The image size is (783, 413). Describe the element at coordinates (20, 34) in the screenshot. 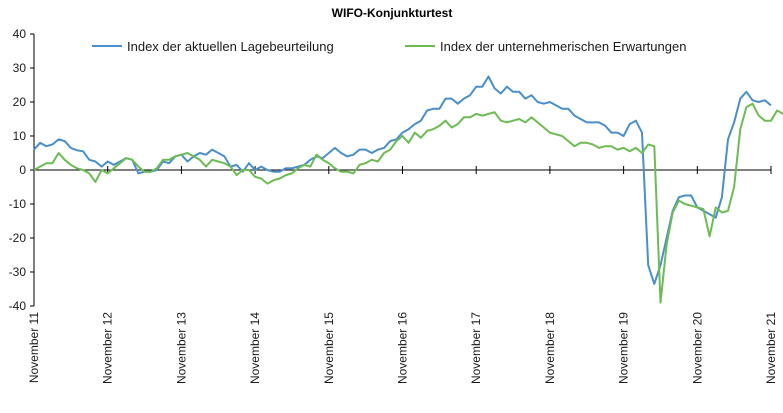

I see `y-tick-label: 40` at that location.